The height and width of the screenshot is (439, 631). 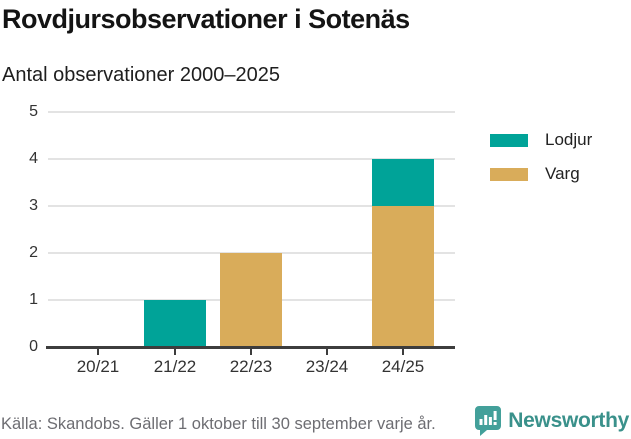 I want to click on newsworthy-icon, so click(x=488, y=421).